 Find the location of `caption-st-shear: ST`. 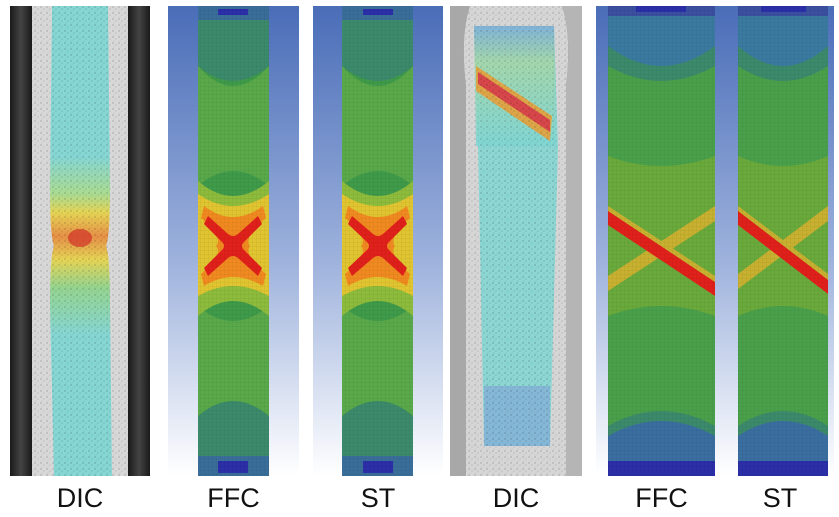

caption-st-shear: ST is located at coordinates (780, 498).